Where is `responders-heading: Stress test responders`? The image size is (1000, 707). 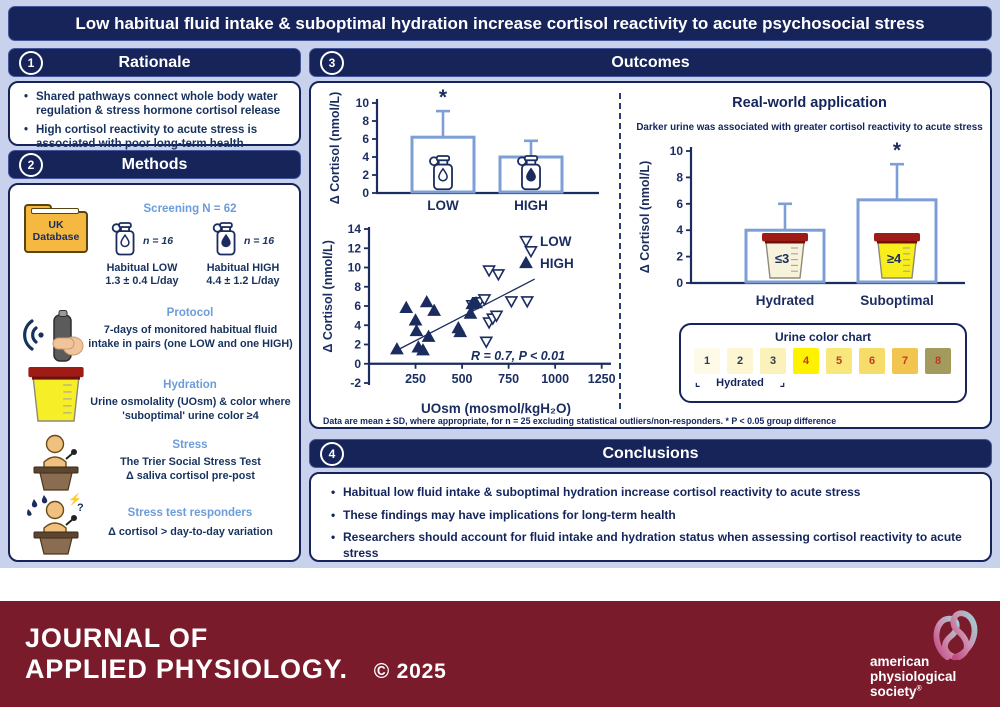
responders-heading: Stress test responders is located at coordinates (190, 513).